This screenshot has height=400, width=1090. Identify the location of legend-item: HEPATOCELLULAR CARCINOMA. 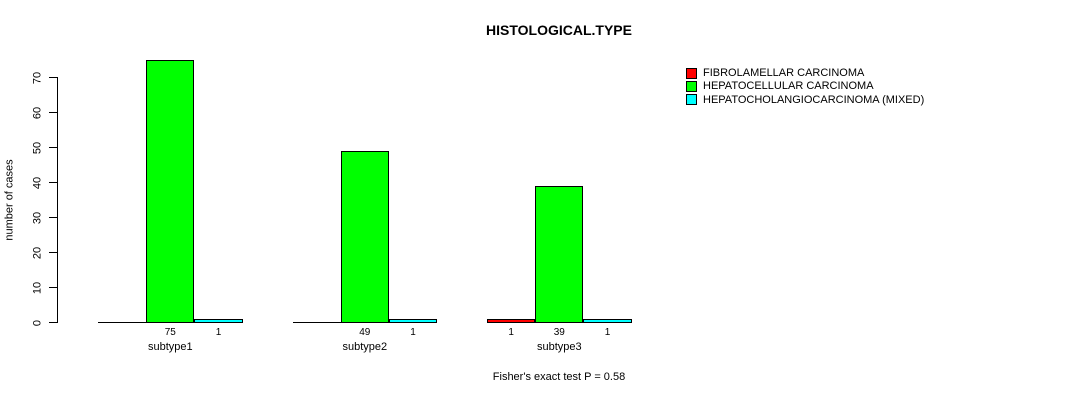
(780, 86).